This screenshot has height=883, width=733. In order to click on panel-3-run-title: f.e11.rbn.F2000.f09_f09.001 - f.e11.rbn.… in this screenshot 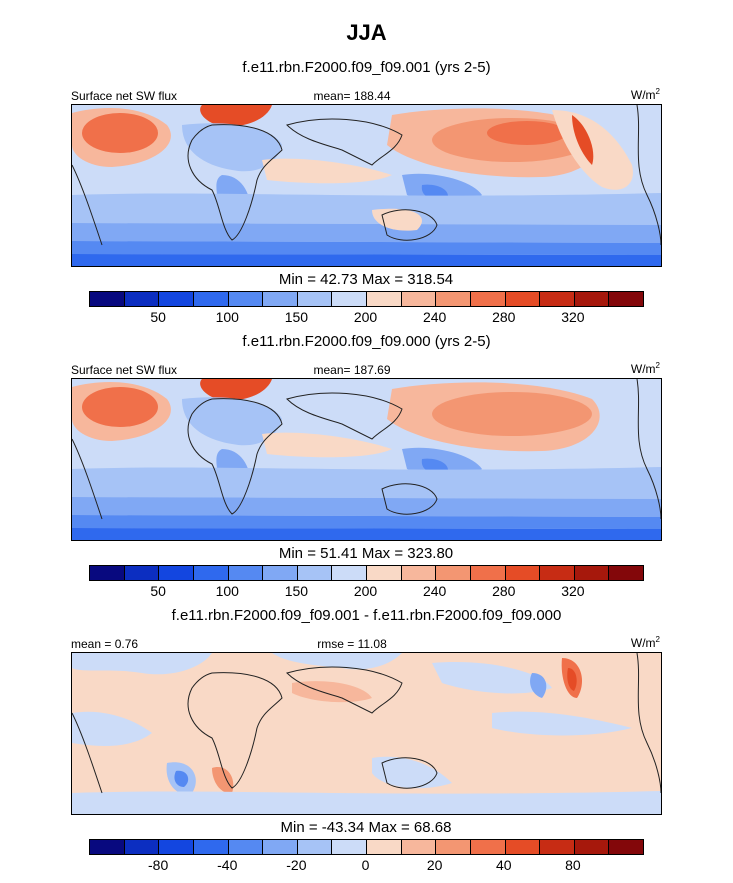, I will do `click(366, 615)`.